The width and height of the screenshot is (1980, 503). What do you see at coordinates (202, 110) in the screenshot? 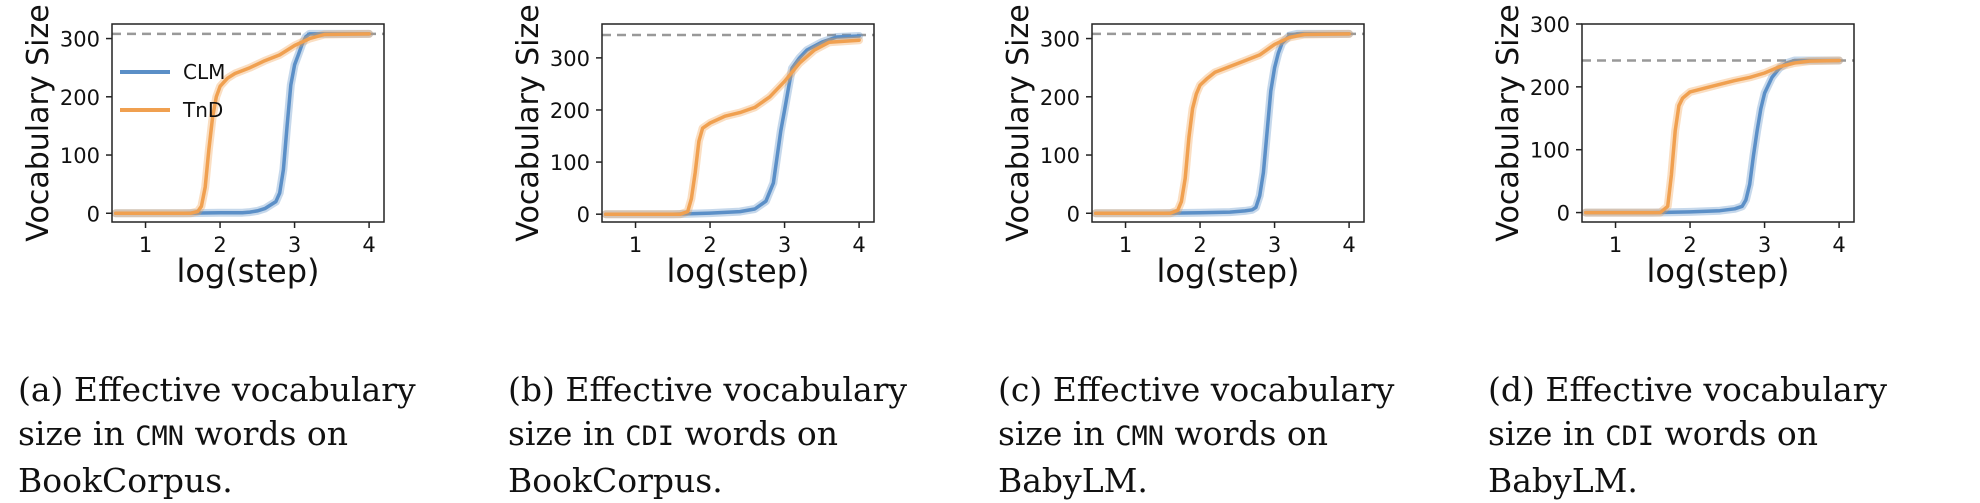
I see `legend-label-tnd: TnD` at bounding box center [202, 110].